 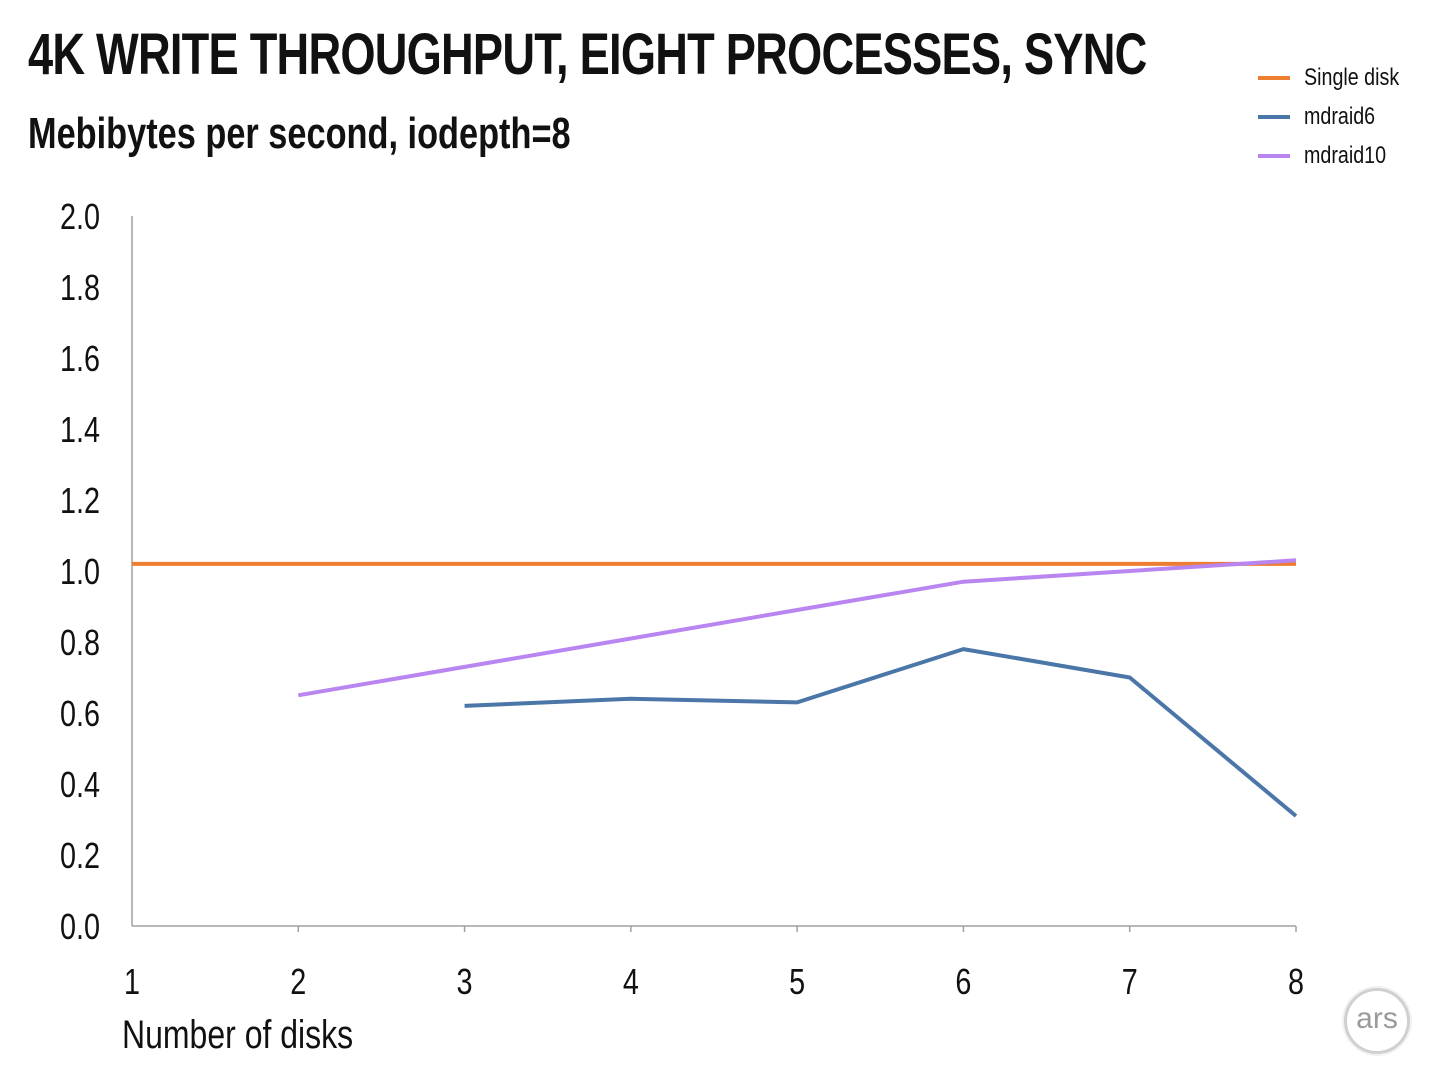 I want to click on y-tick-label: 0.0, so click(x=80, y=926).